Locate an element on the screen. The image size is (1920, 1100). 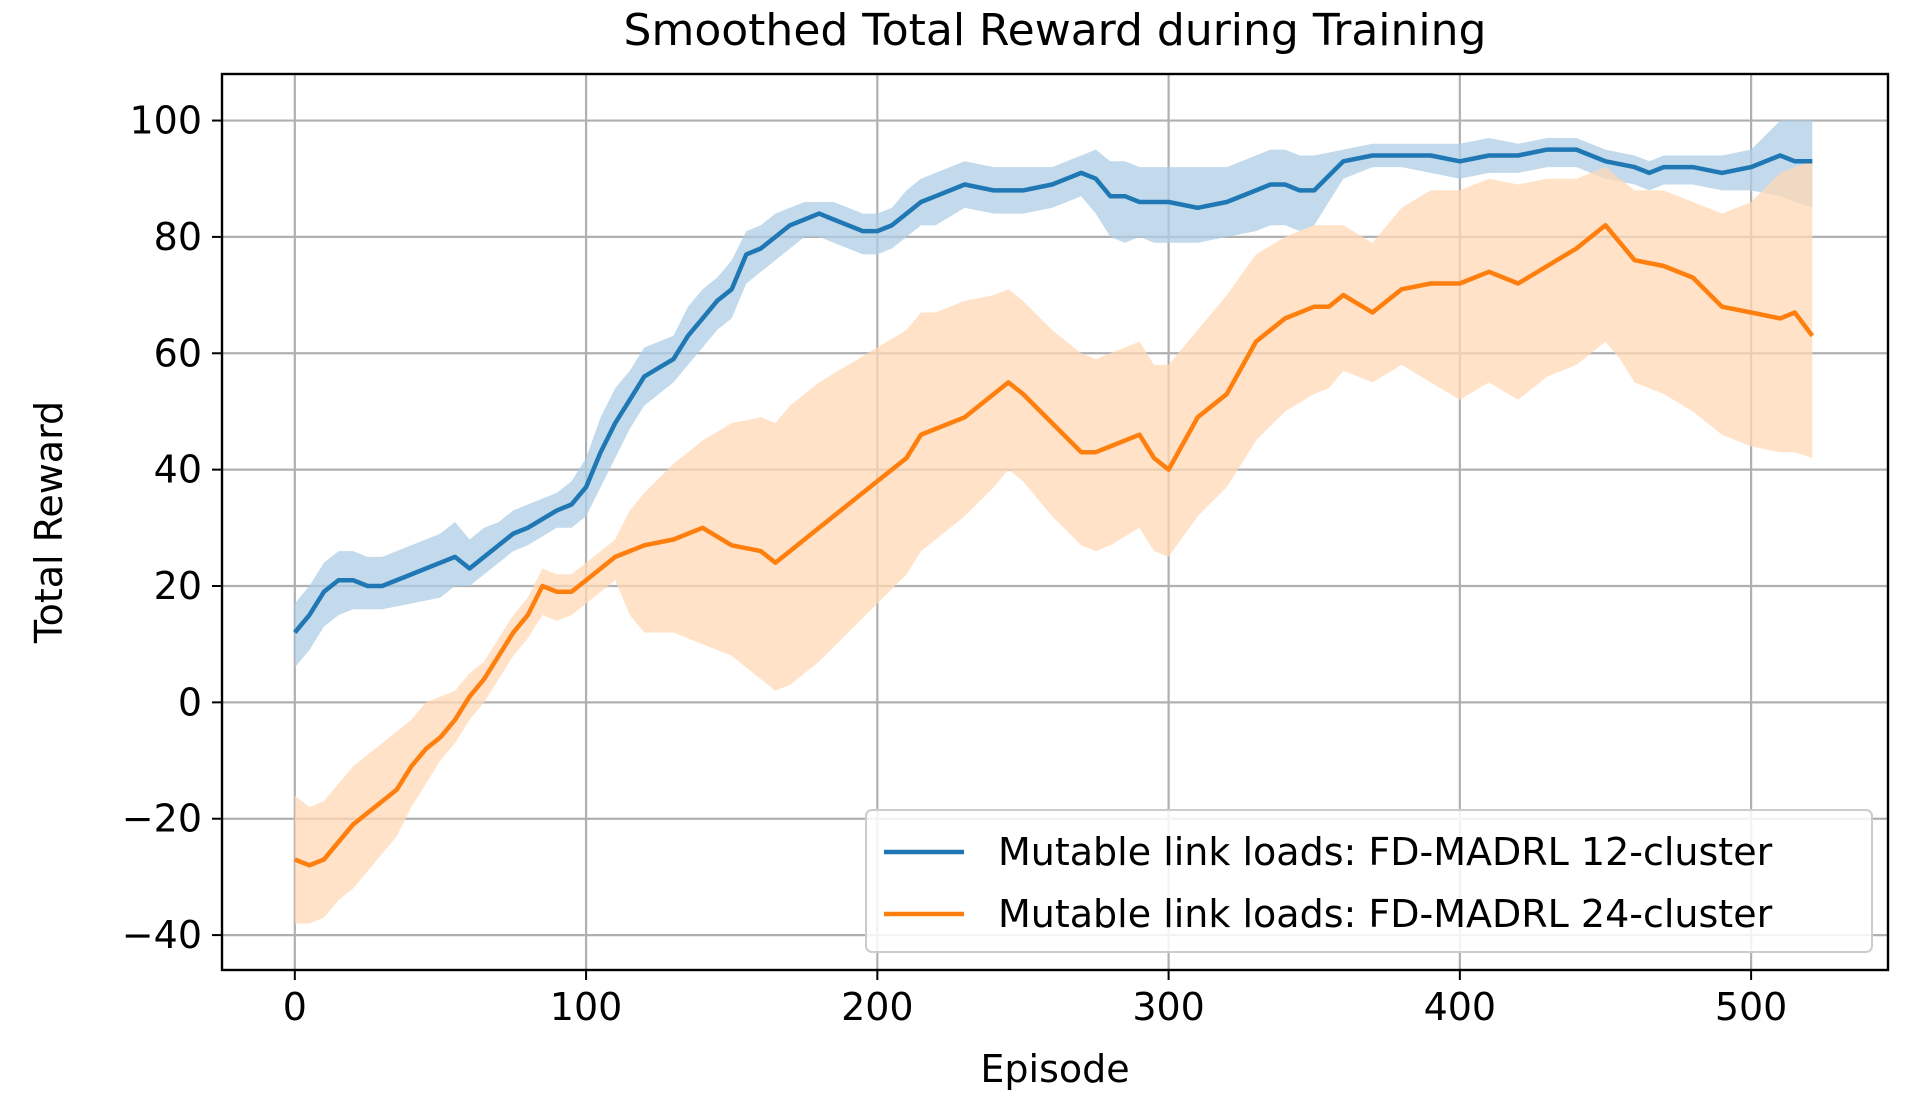
y-tick-label: 80 is located at coordinates (178, 237).